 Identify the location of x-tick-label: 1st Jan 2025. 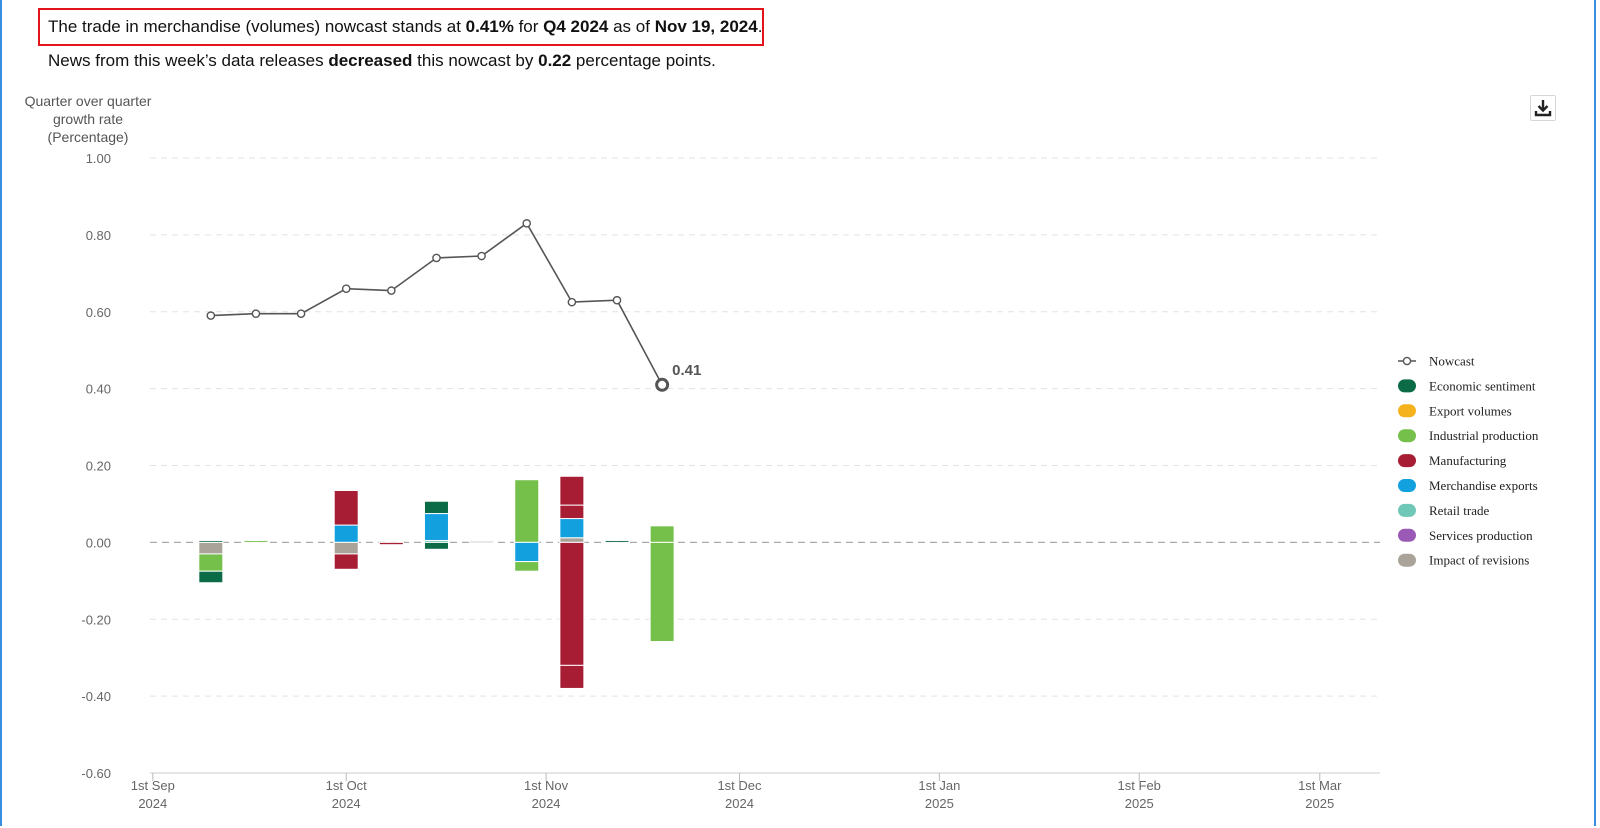
(939, 794).